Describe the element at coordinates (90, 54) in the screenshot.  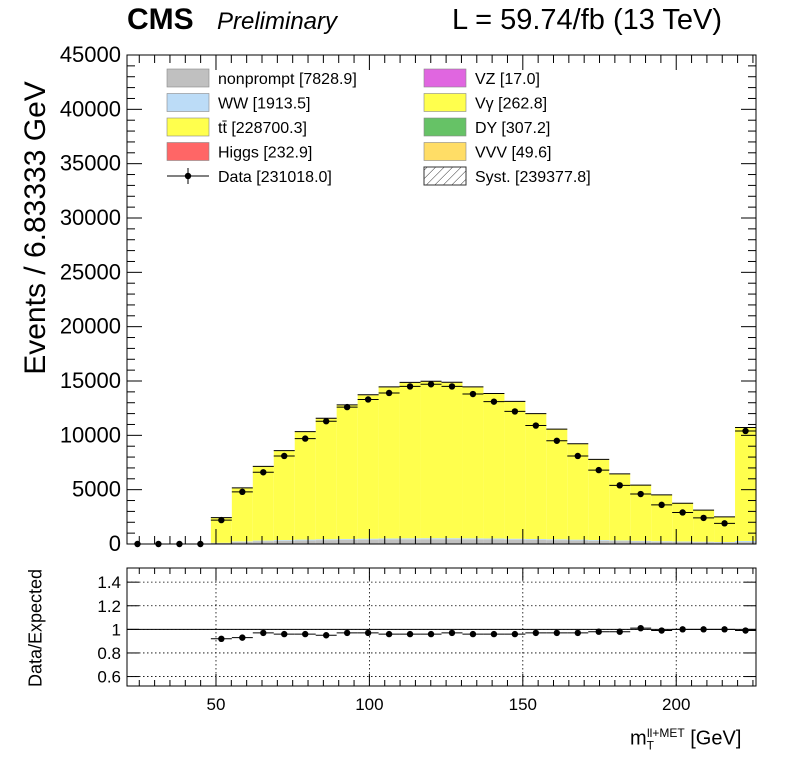
I see `main-y-tick-label: 45000` at that location.